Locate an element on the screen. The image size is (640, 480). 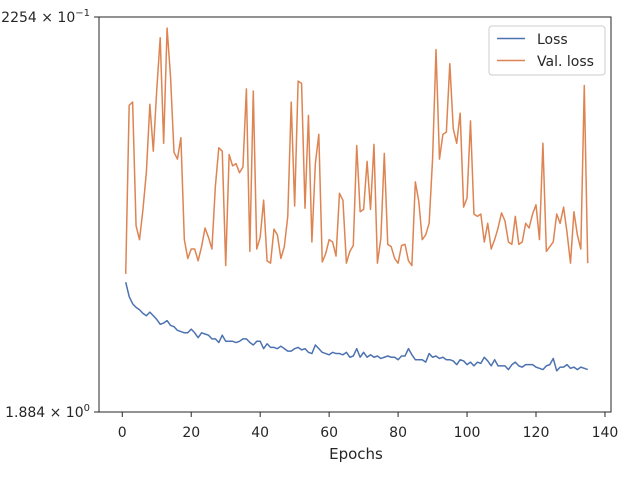
legend-label-loss: Loss is located at coordinates (552, 40).